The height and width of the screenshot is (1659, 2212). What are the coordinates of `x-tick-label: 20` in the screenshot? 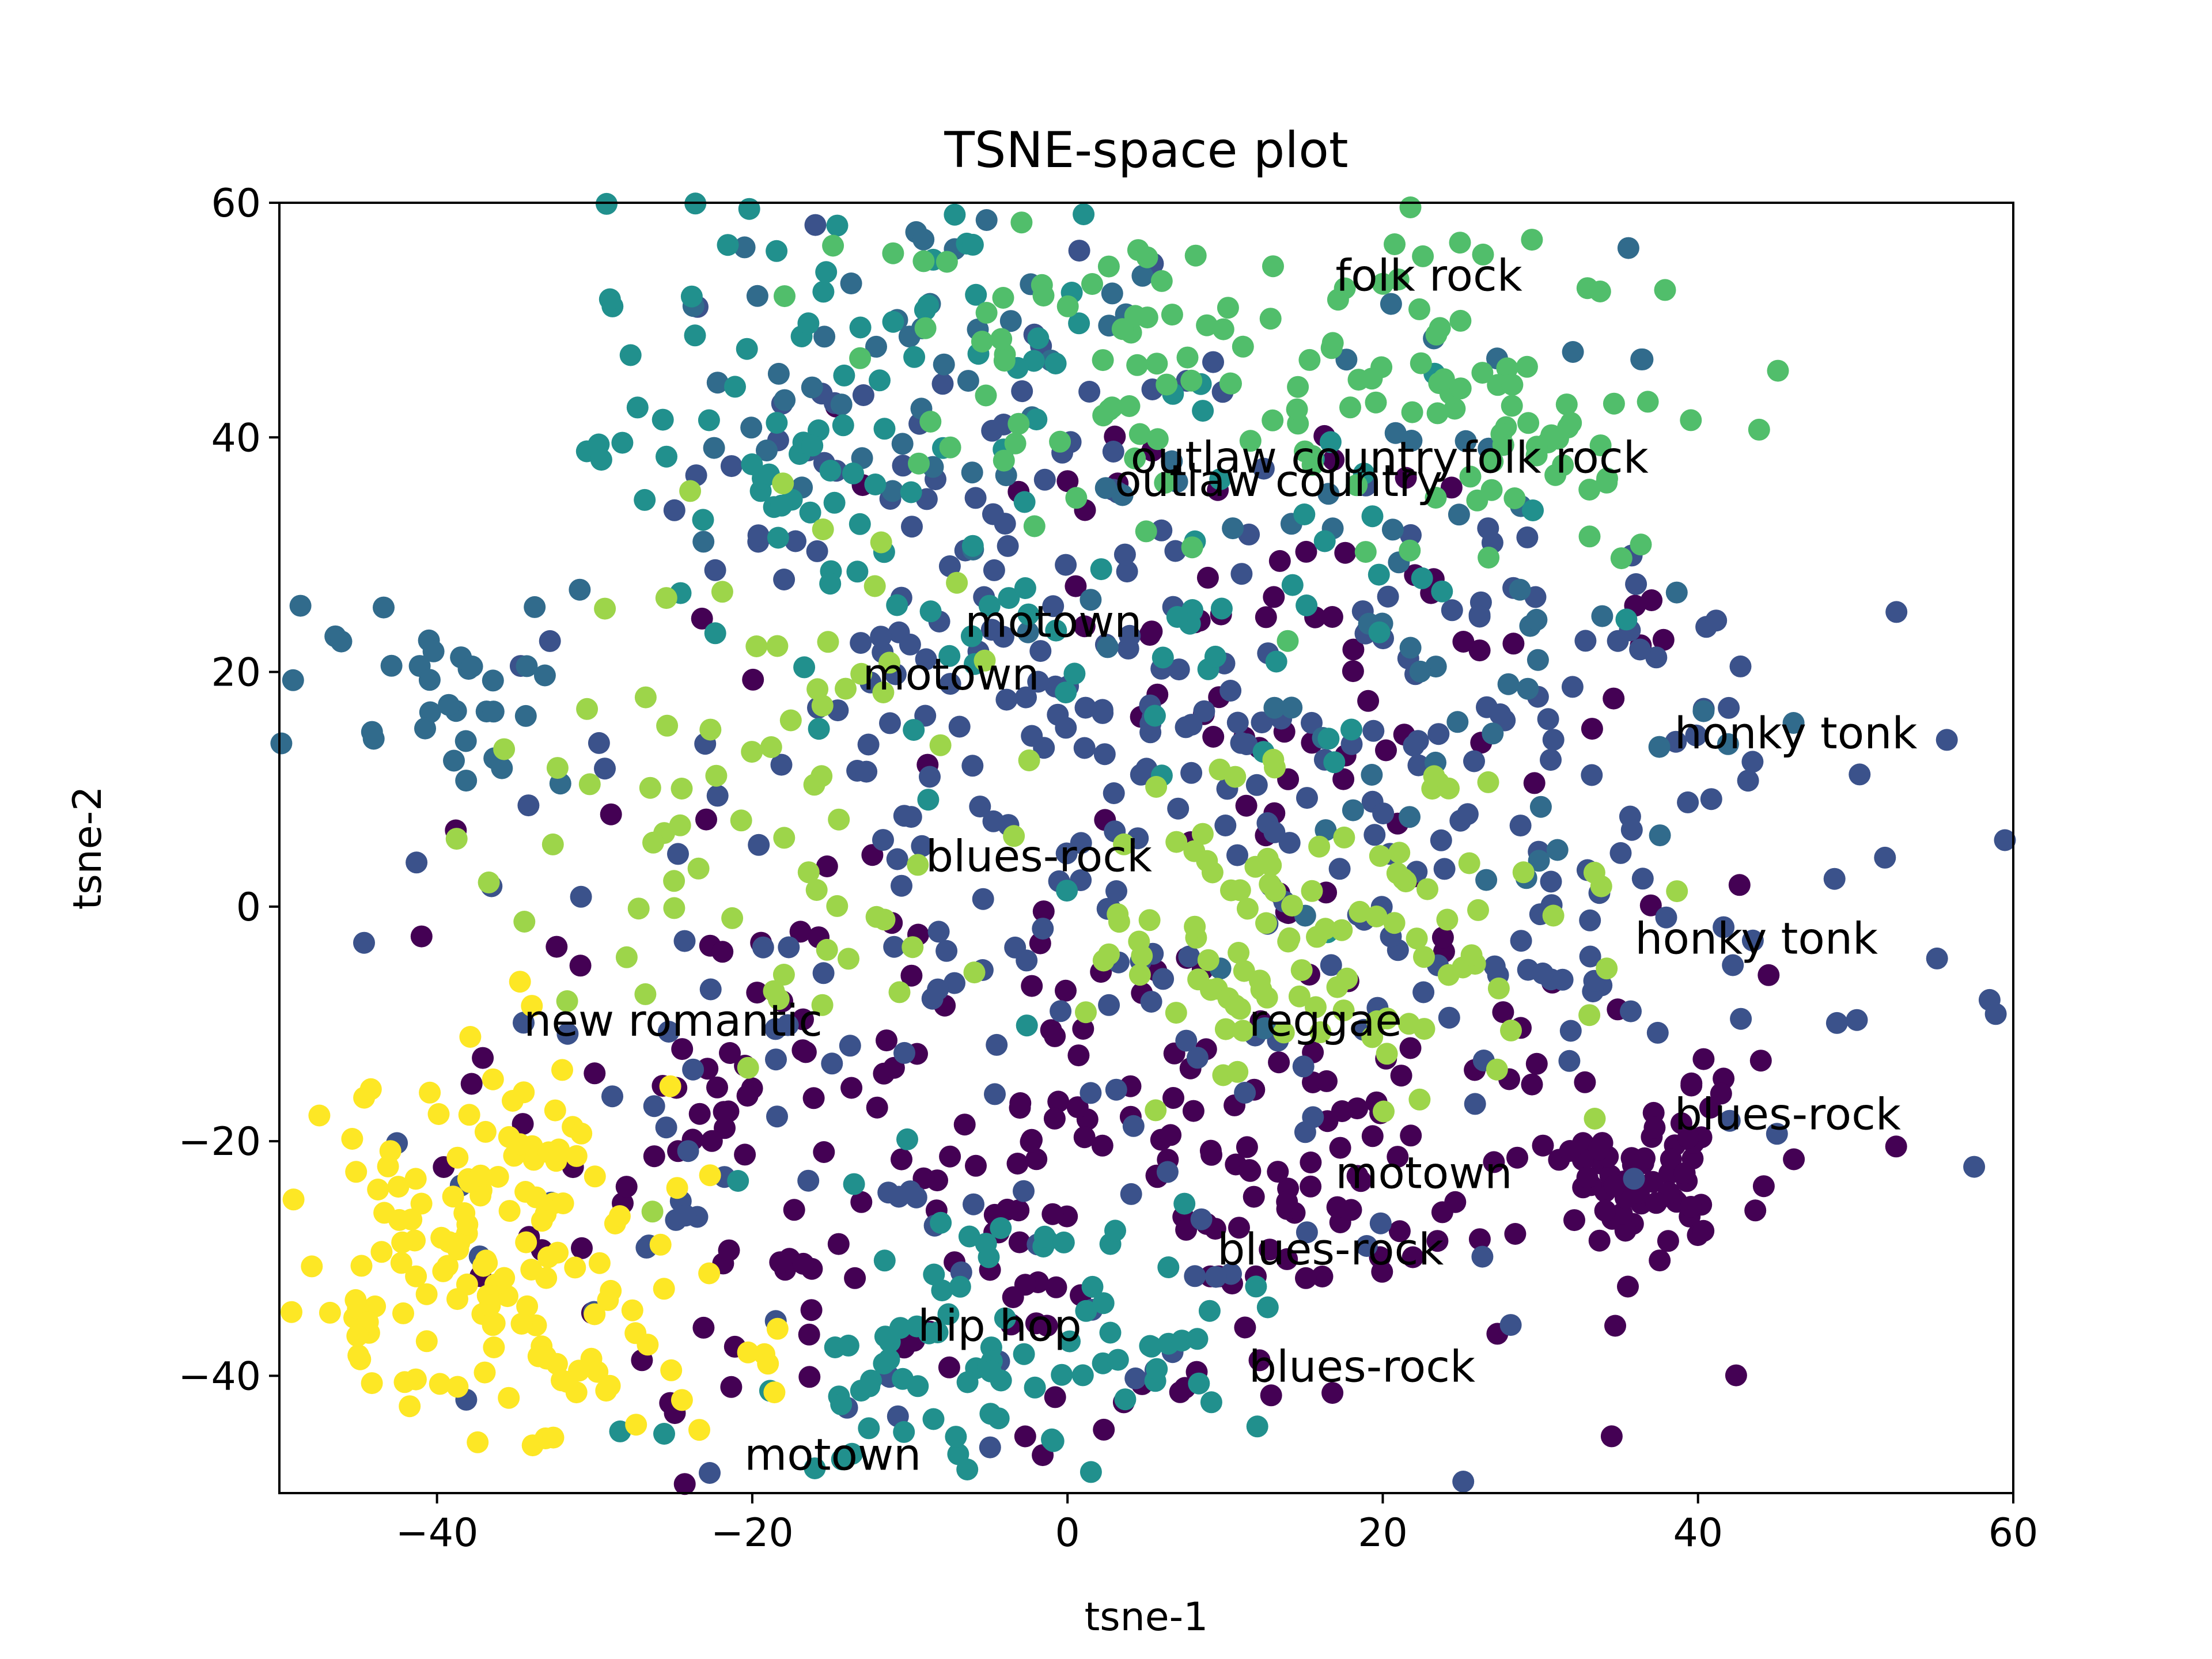 It's located at (1383, 1533).